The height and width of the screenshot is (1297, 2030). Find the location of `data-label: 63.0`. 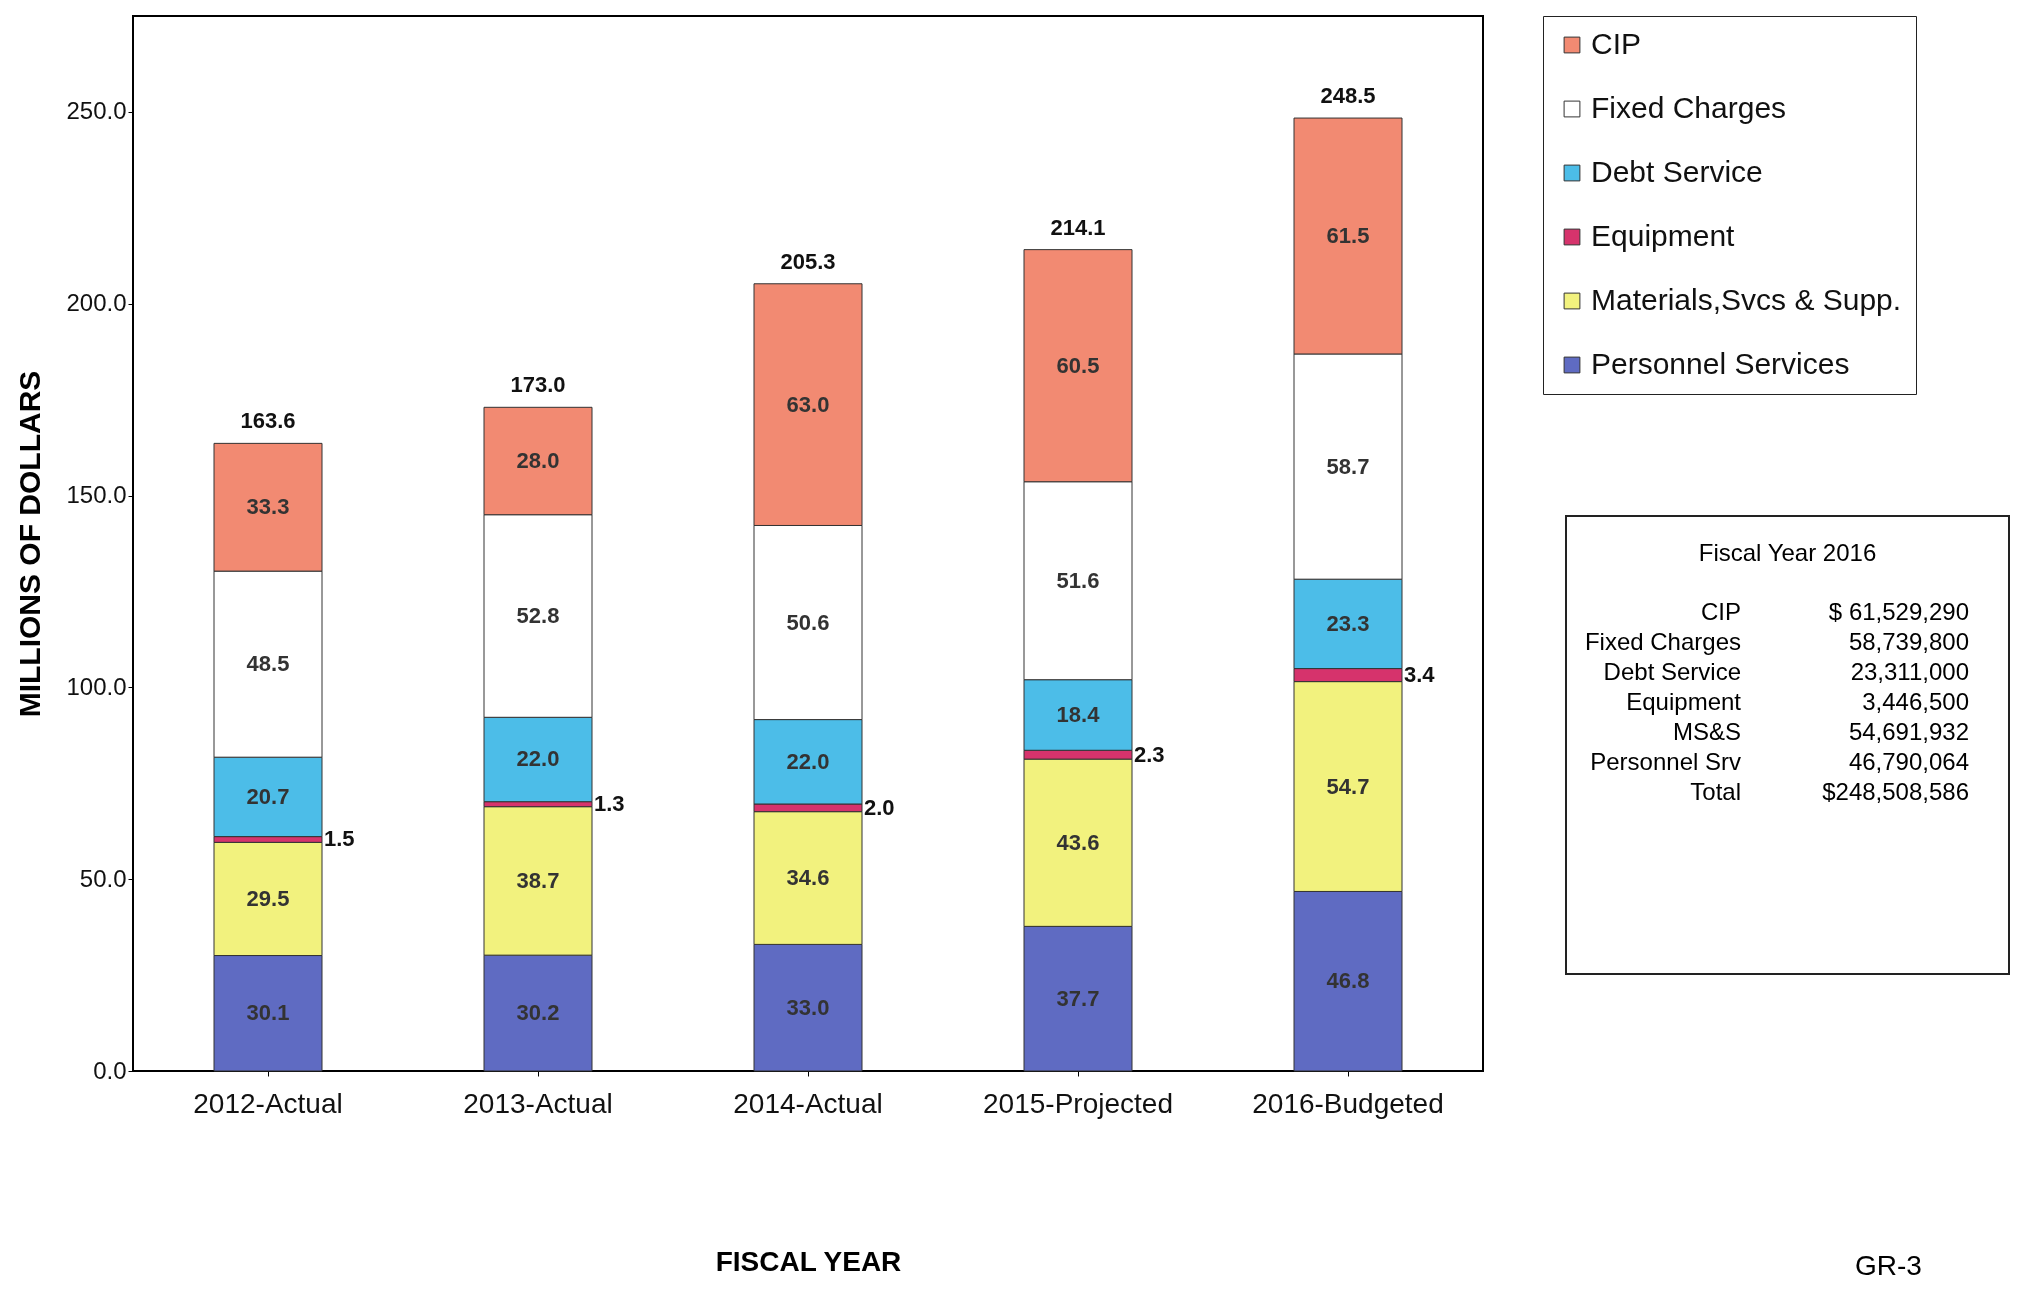

data-label: 63.0 is located at coordinates (808, 404).